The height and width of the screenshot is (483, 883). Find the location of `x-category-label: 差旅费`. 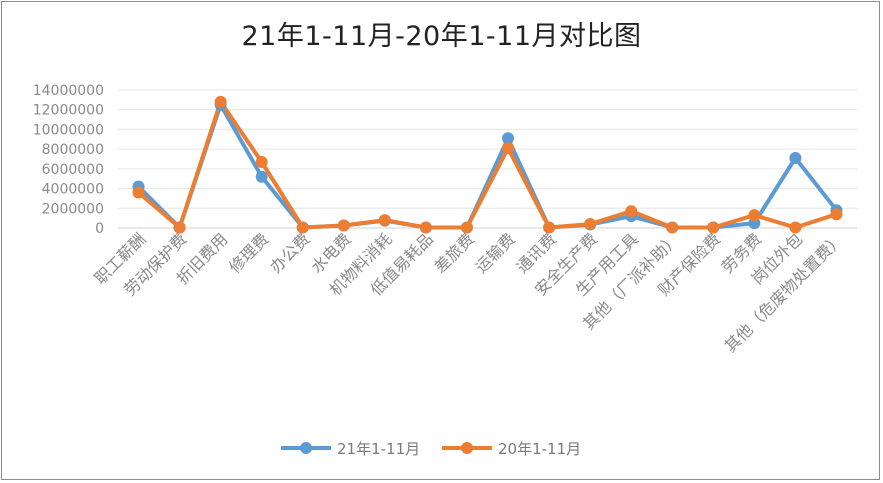

x-category-label: 差旅费 is located at coordinates (453, 252).